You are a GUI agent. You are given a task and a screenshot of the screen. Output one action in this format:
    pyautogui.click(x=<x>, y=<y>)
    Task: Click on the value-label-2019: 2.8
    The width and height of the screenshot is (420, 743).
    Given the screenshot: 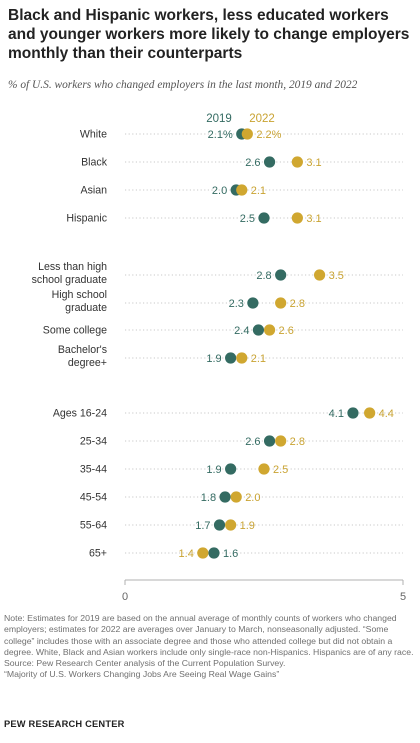 What is the action you would take?
    pyautogui.click(x=263, y=276)
    